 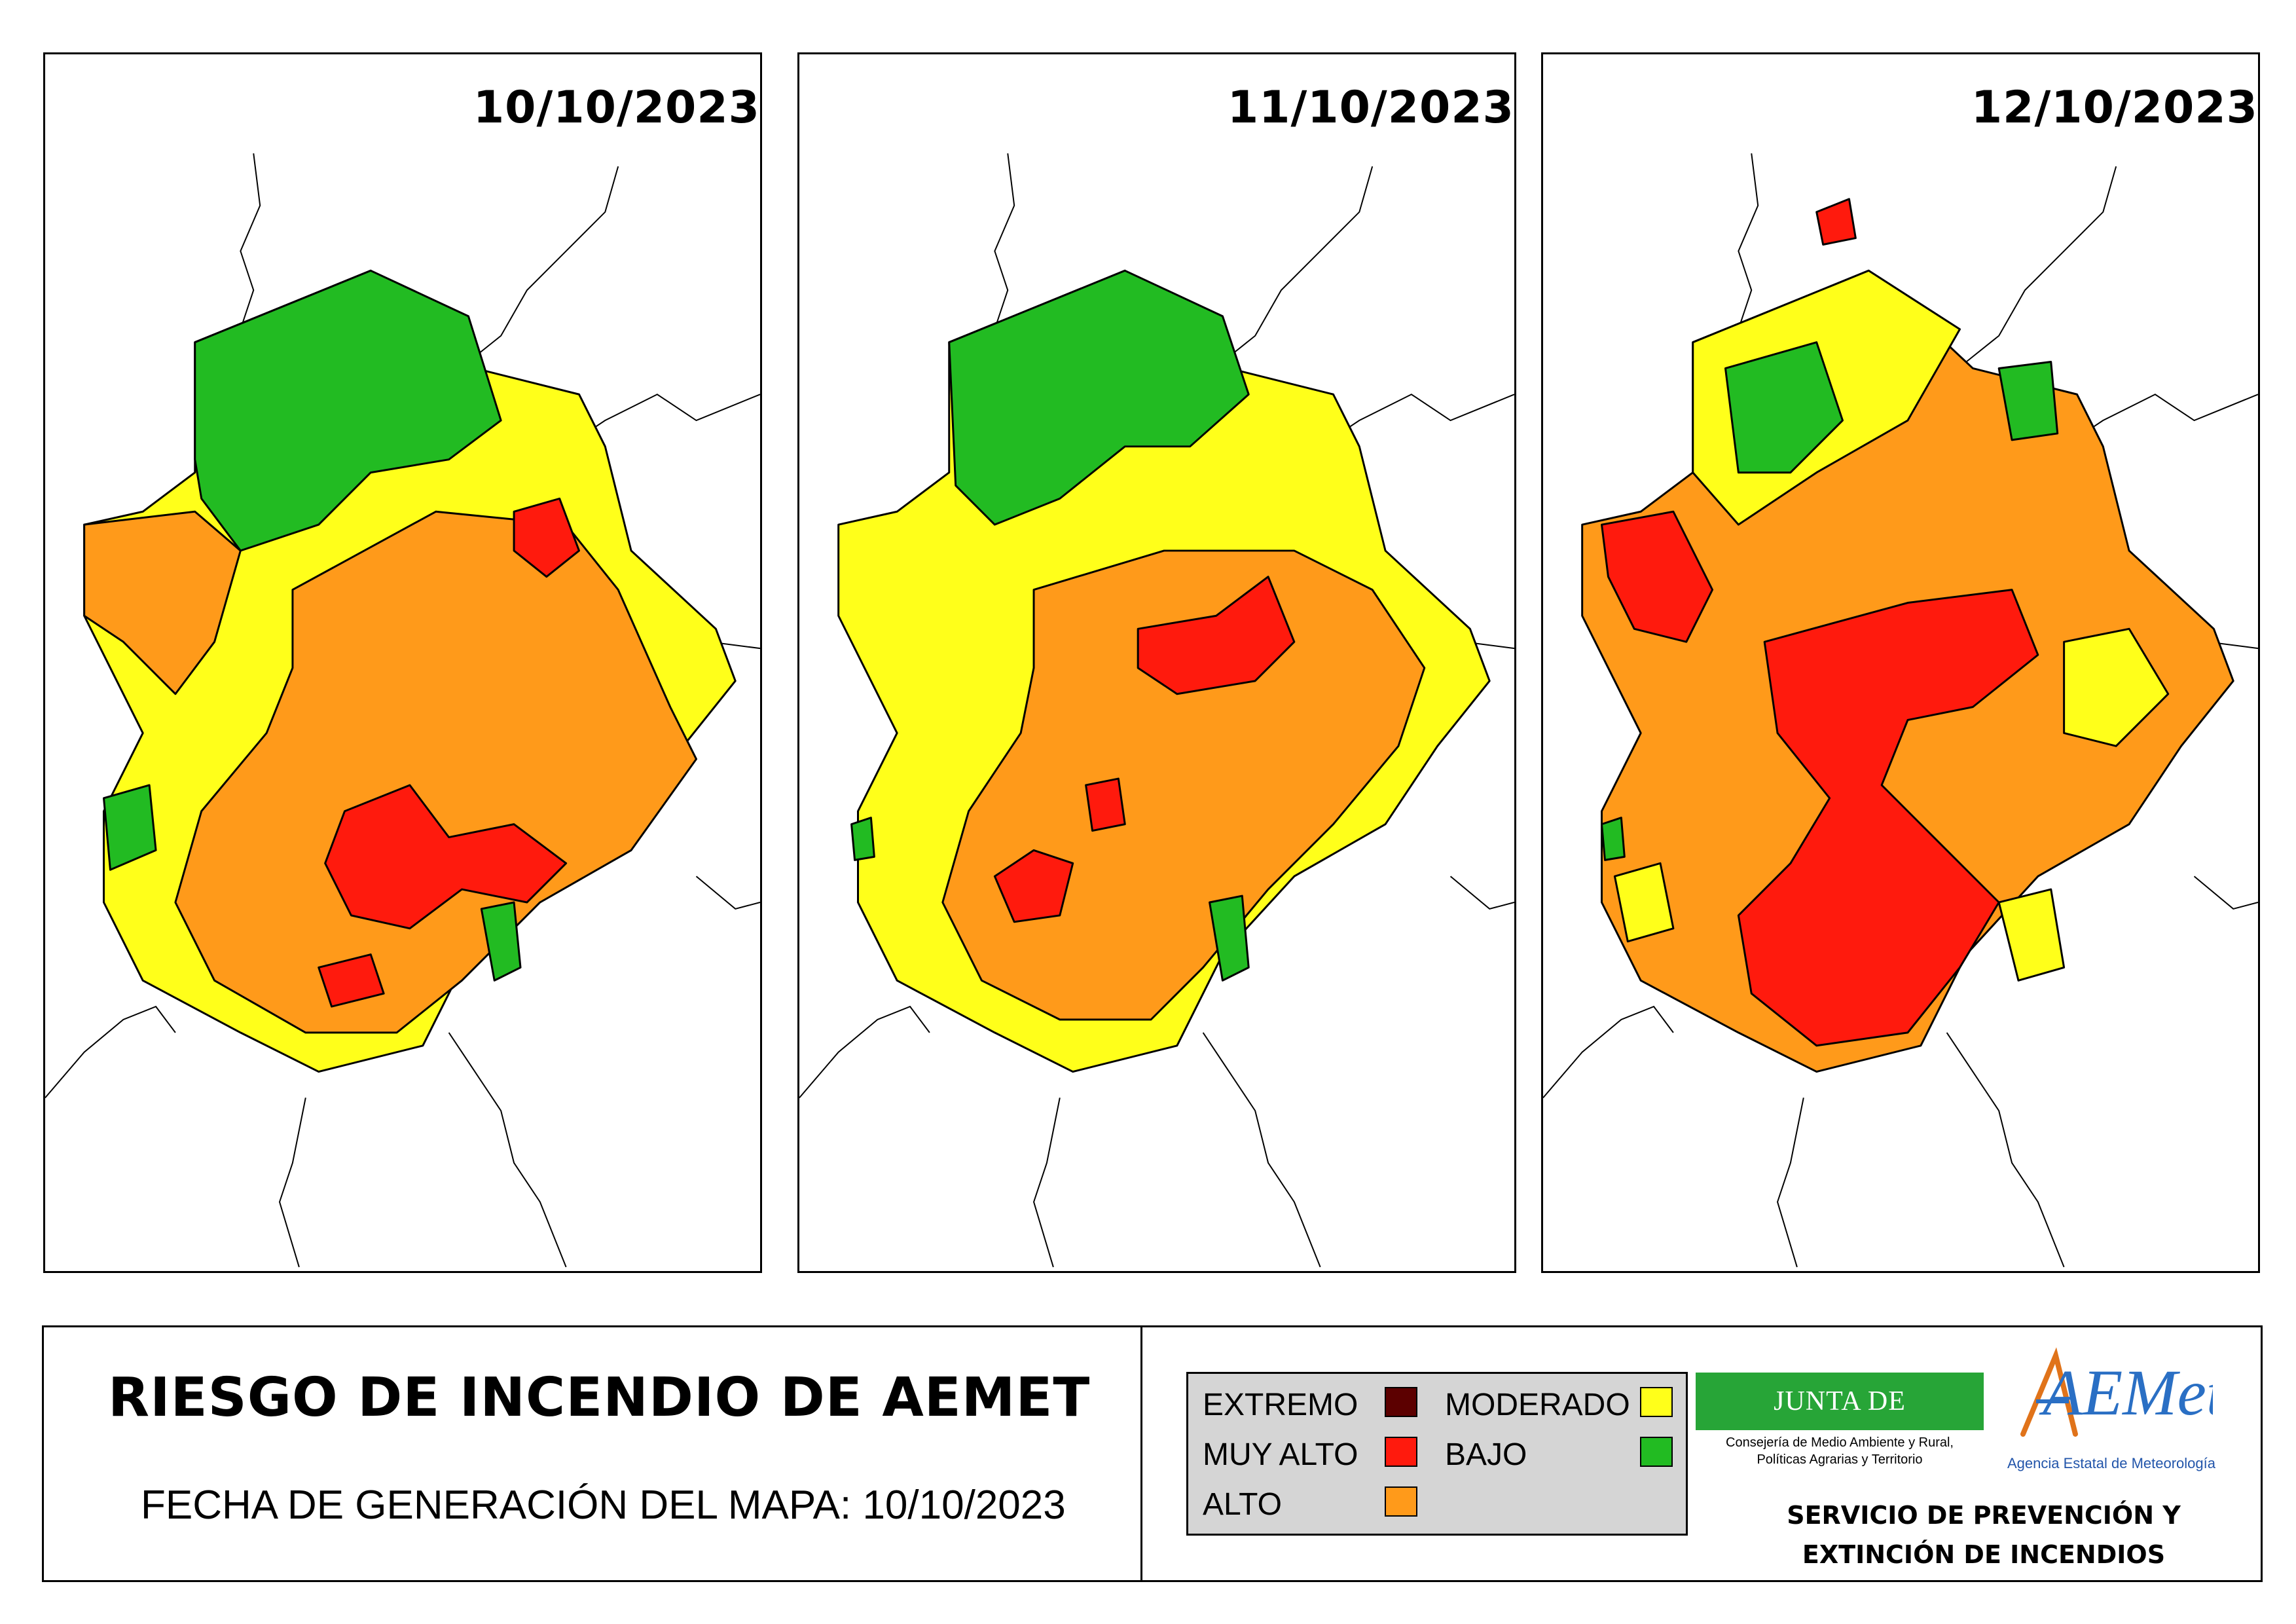 What do you see at coordinates (1280, 1405) in the screenshot?
I see `legend-label-extremo: EXTREMO` at bounding box center [1280, 1405].